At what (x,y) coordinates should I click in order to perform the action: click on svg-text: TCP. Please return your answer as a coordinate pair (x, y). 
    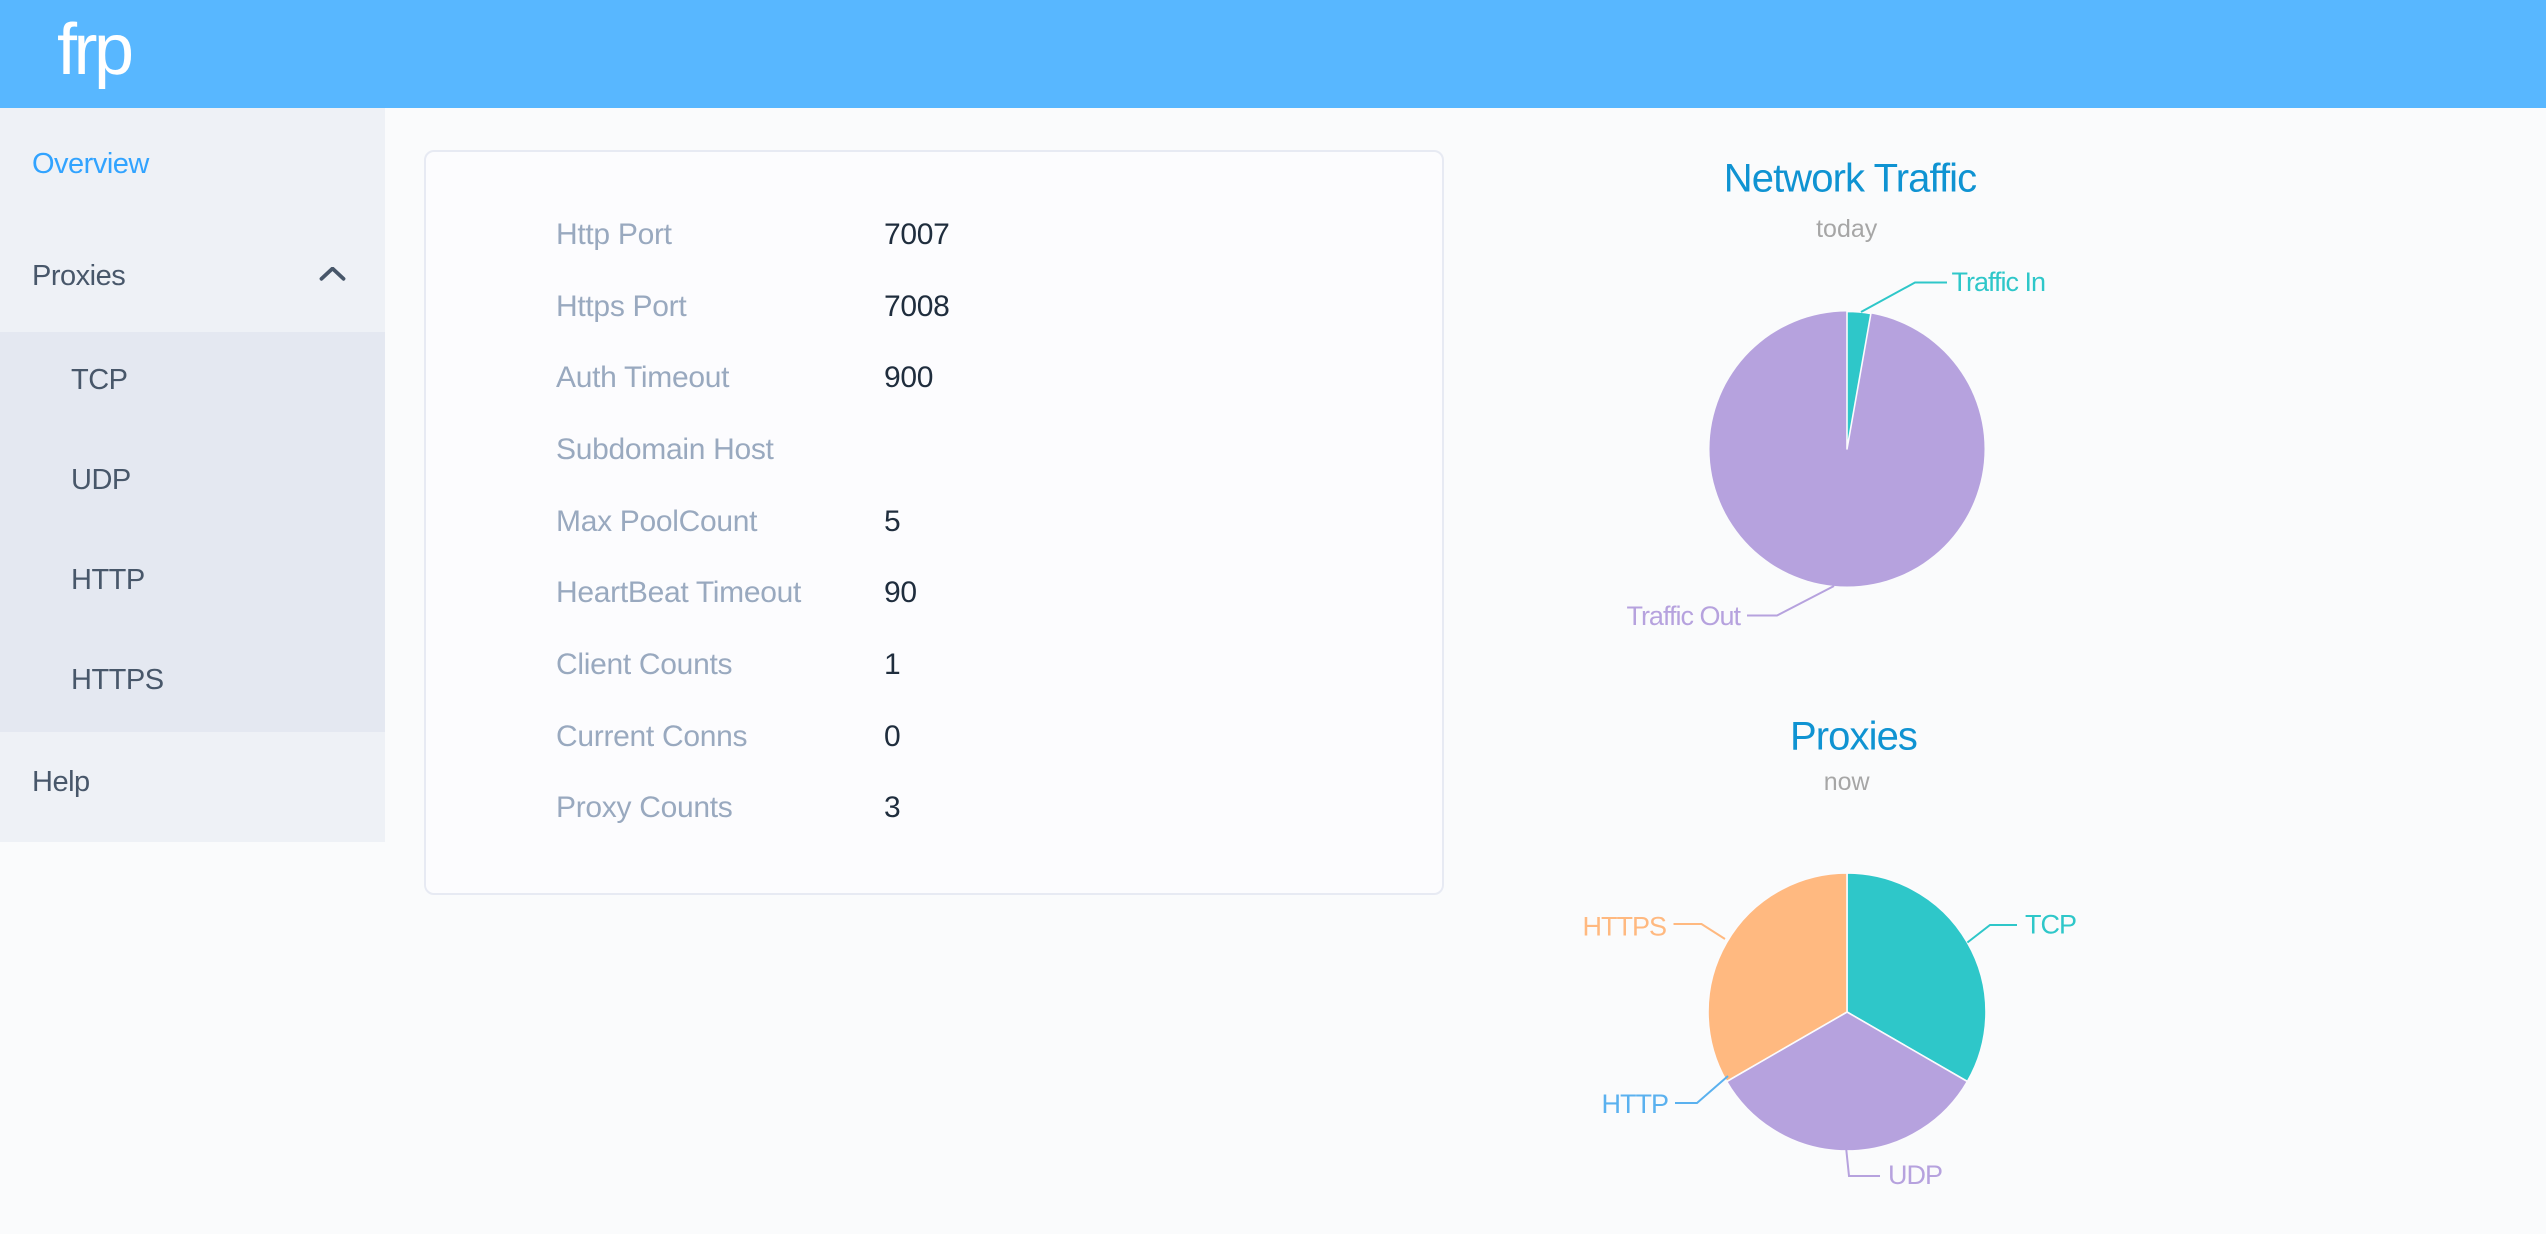
    Looking at the image, I should click on (2050, 924).